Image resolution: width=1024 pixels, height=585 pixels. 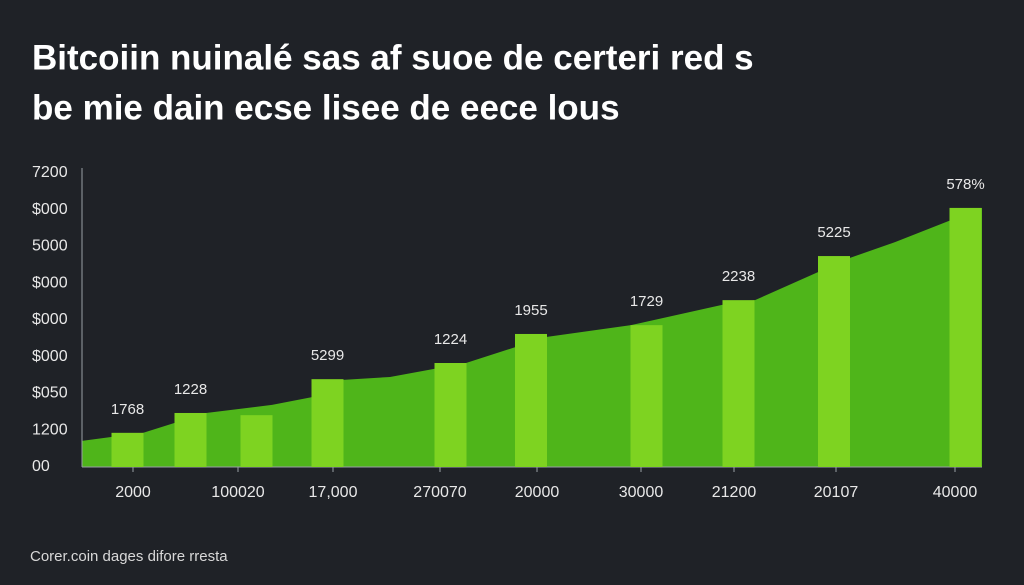 What do you see at coordinates (450, 339) in the screenshot?
I see `data-label: 1224` at bounding box center [450, 339].